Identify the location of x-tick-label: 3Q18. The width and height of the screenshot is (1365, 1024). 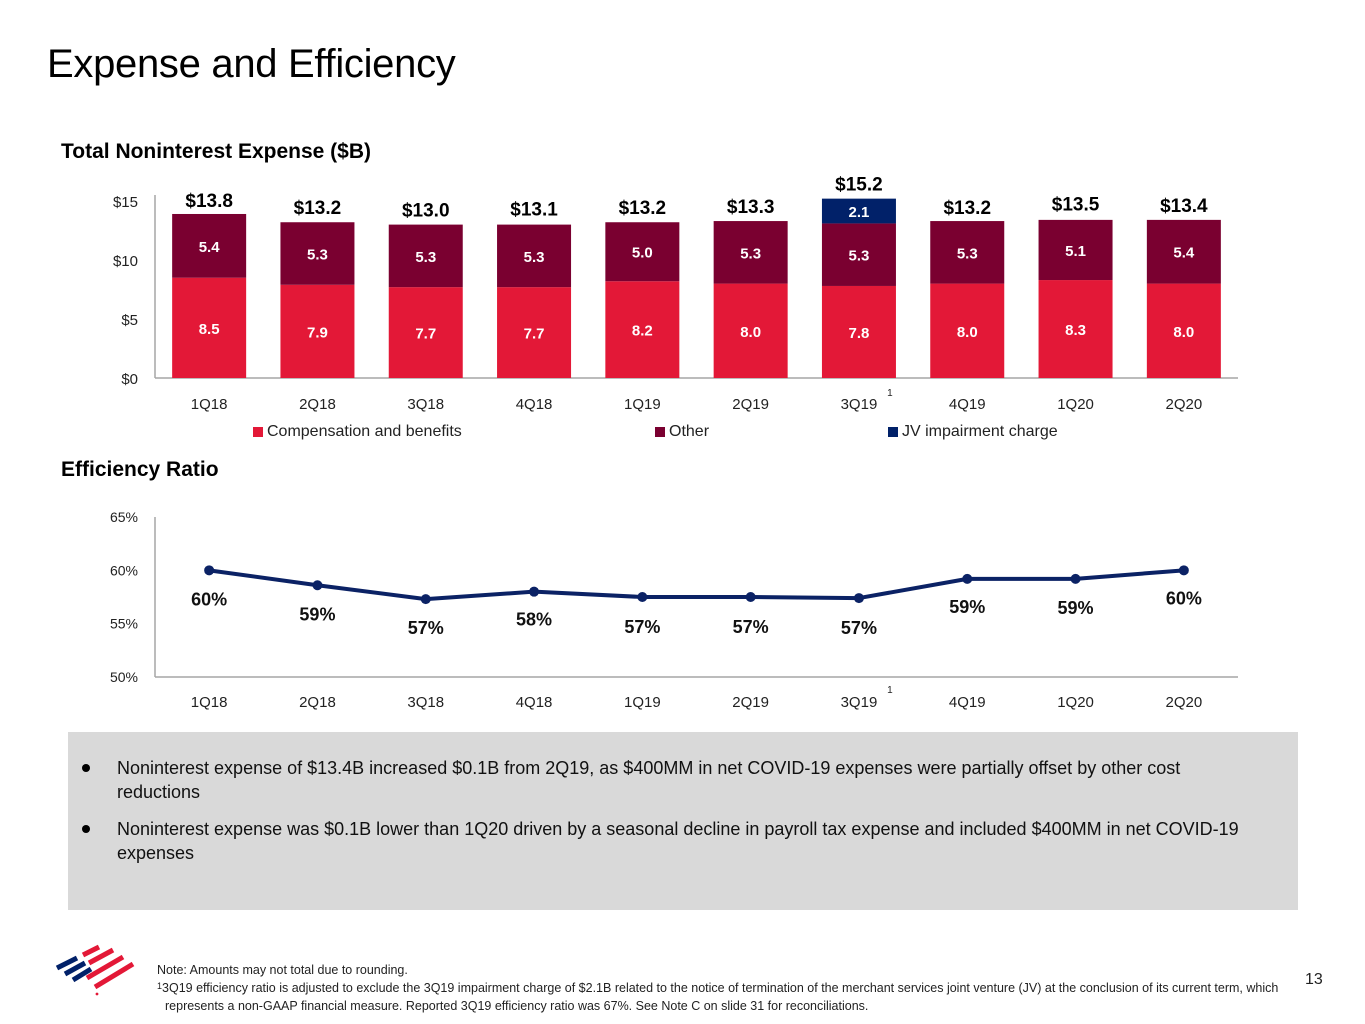
(425, 702).